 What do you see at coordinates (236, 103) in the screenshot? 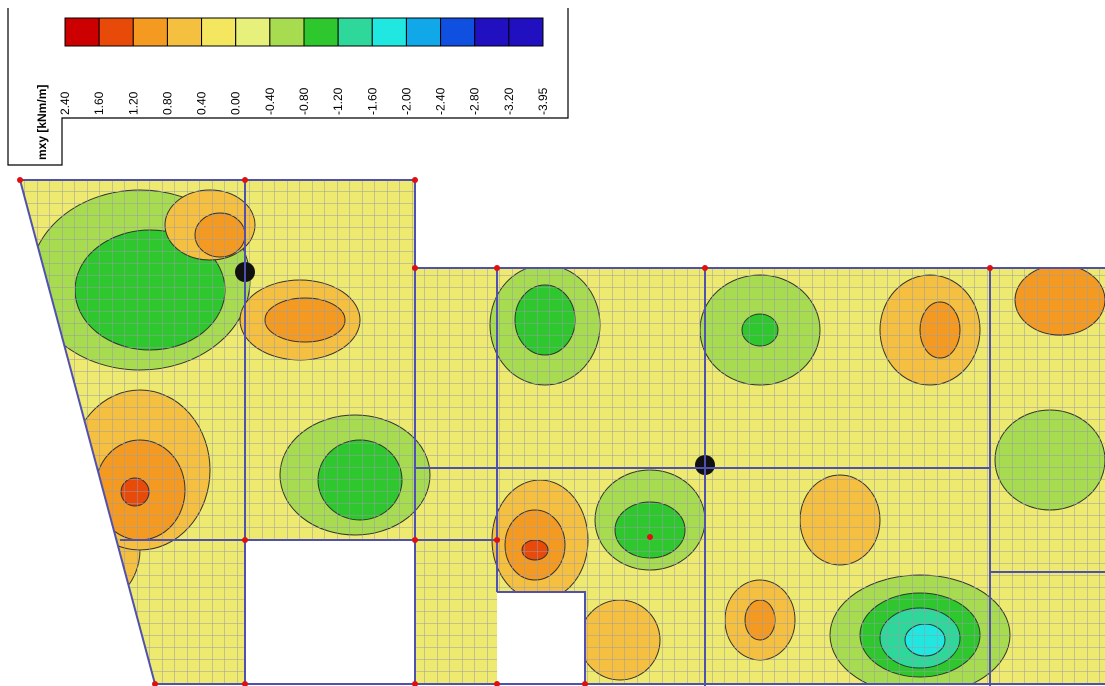
I see `legend-label: 0.00` at bounding box center [236, 103].